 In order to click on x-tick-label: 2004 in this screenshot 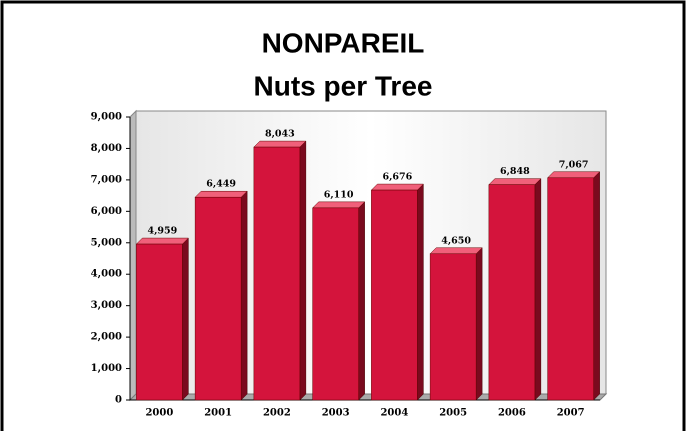, I will do `click(394, 413)`.